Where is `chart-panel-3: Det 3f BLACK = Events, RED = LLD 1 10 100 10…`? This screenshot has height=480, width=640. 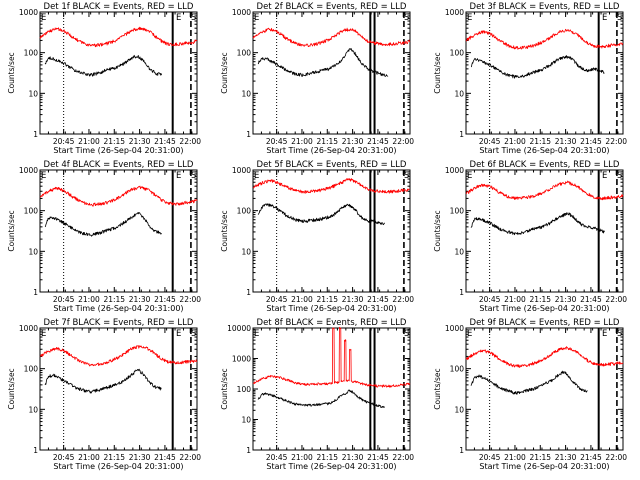
chart-panel-3: Det 3f BLACK = Events, RED = LLD 1 10 100 10… is located at coordinates (530, 78).